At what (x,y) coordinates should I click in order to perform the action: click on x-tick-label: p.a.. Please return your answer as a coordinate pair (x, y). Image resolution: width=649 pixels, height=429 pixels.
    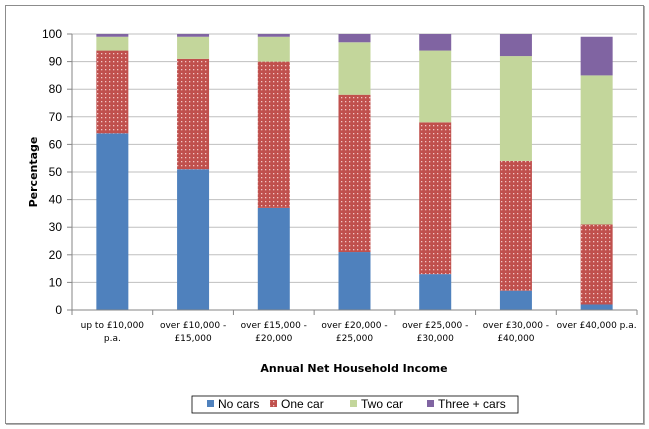
    Looking at the image, I should click on (112, 339).